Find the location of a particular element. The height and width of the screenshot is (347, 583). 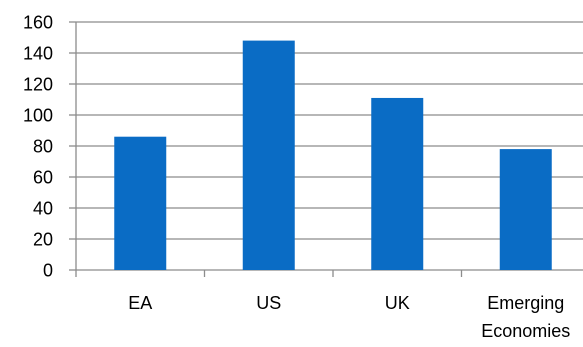

y-tick-label: 40 is located at coordinates (43, 209).